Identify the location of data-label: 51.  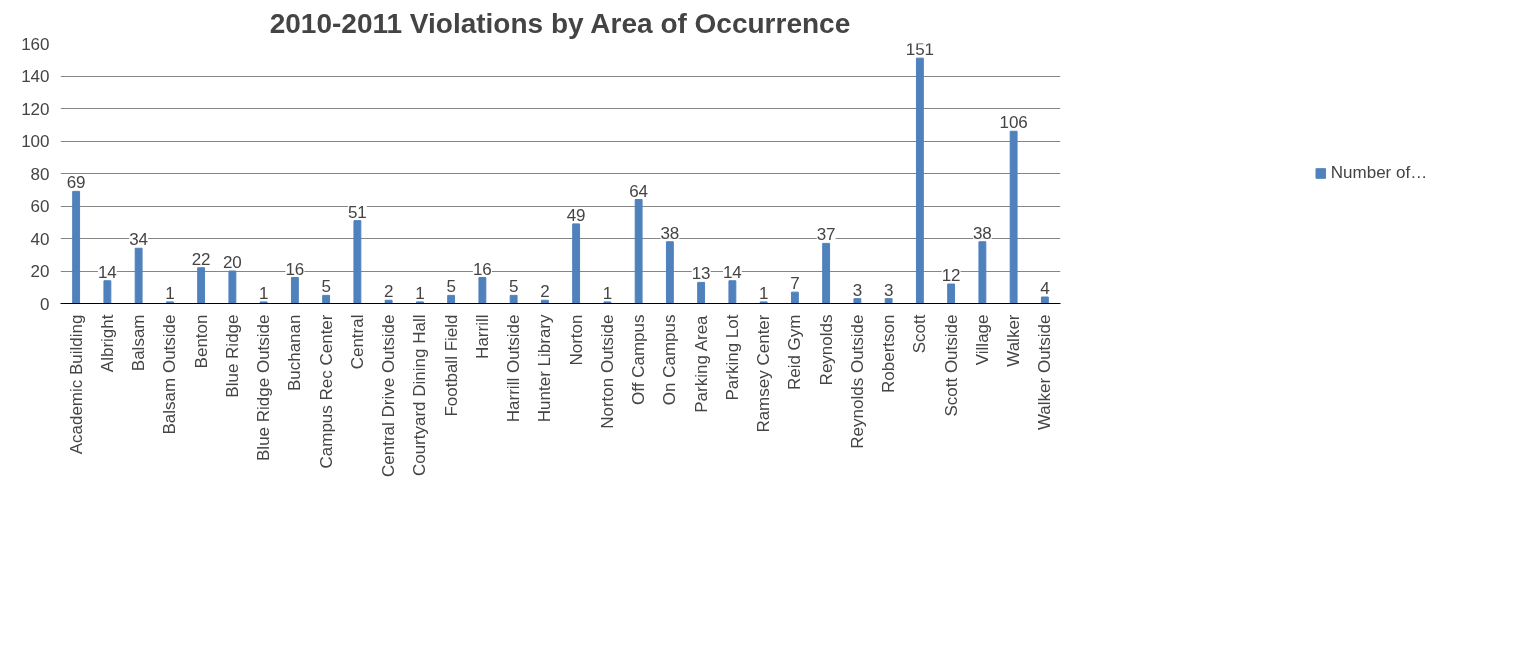
(357, 212).